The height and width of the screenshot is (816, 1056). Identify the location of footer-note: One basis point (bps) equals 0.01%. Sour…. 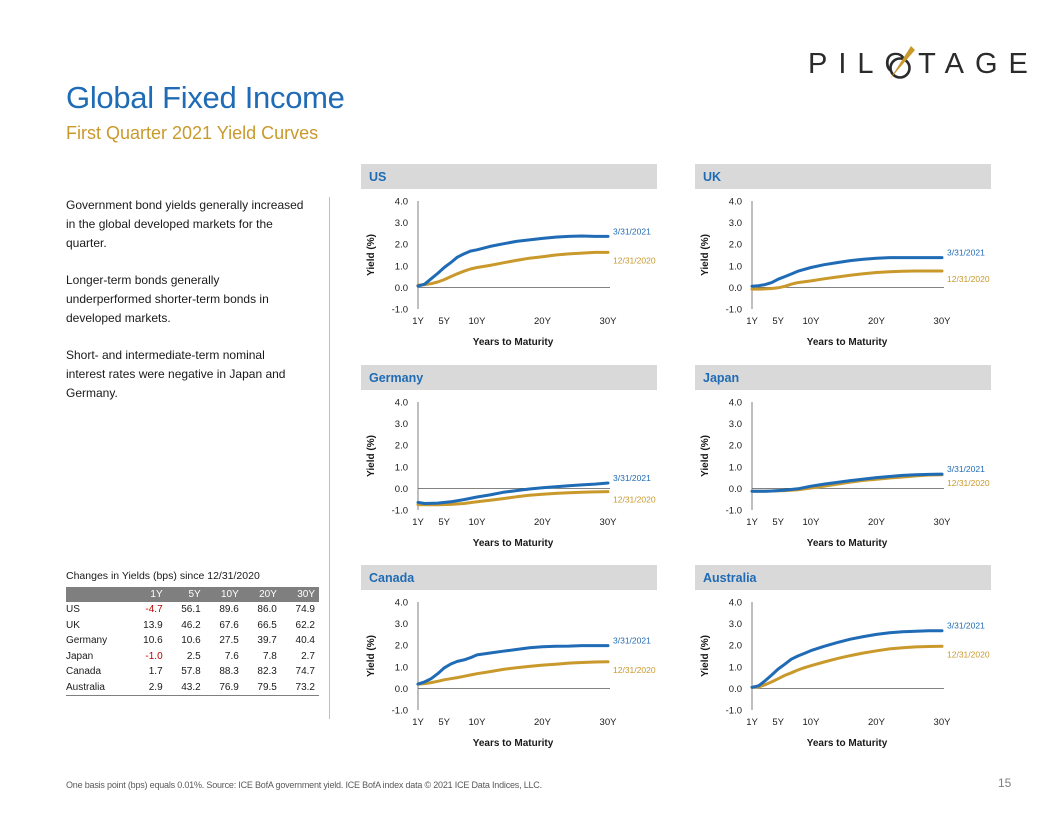
(304, 785).